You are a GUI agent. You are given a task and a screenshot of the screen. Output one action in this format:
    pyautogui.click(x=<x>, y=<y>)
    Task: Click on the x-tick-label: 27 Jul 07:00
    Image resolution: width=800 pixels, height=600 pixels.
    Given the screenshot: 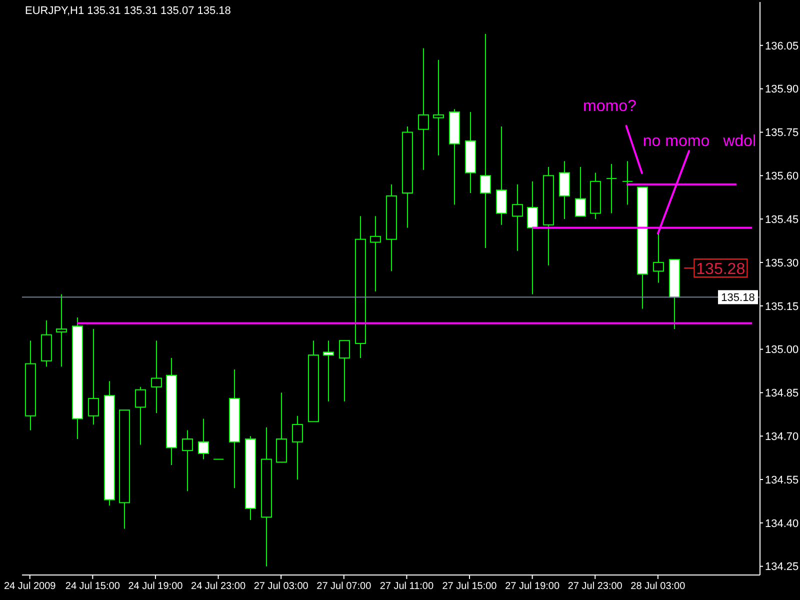 What is the action you would take?
    pyautogui.click(x=344, y=586)
    